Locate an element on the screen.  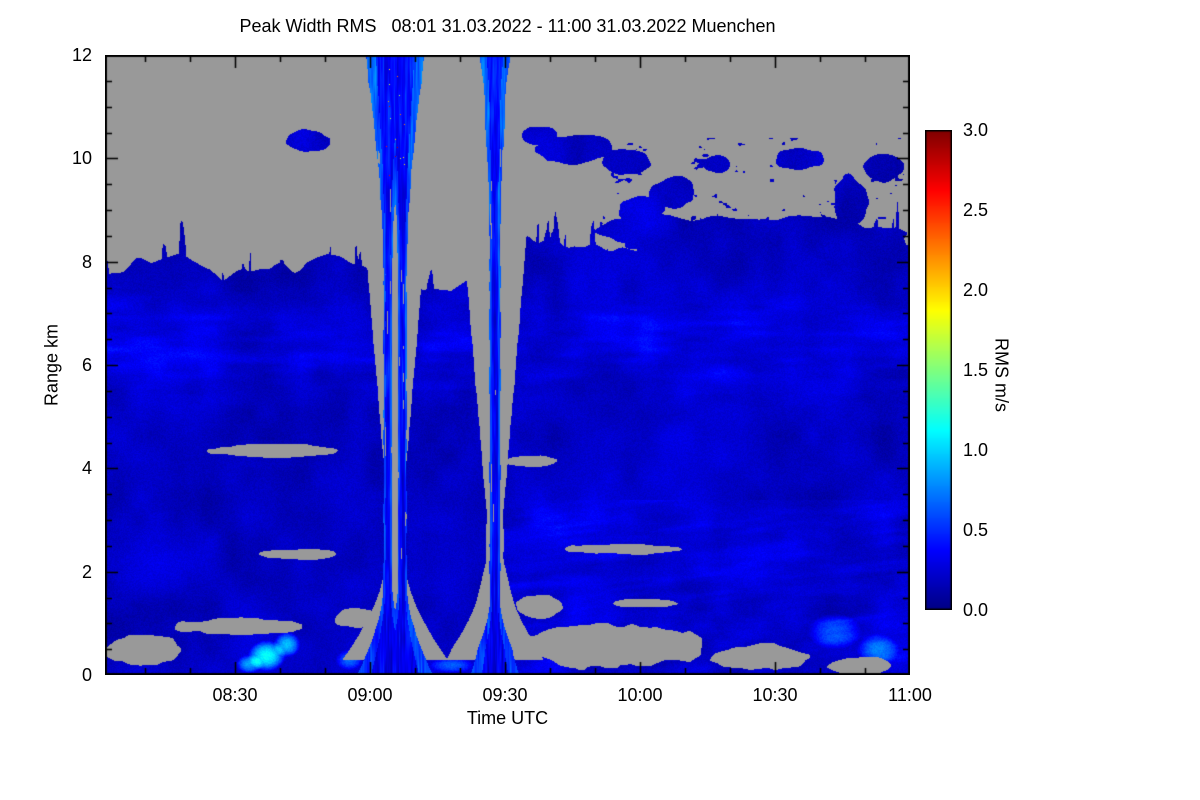
y-tick-label: 0 is located at coordinates (86, 675).